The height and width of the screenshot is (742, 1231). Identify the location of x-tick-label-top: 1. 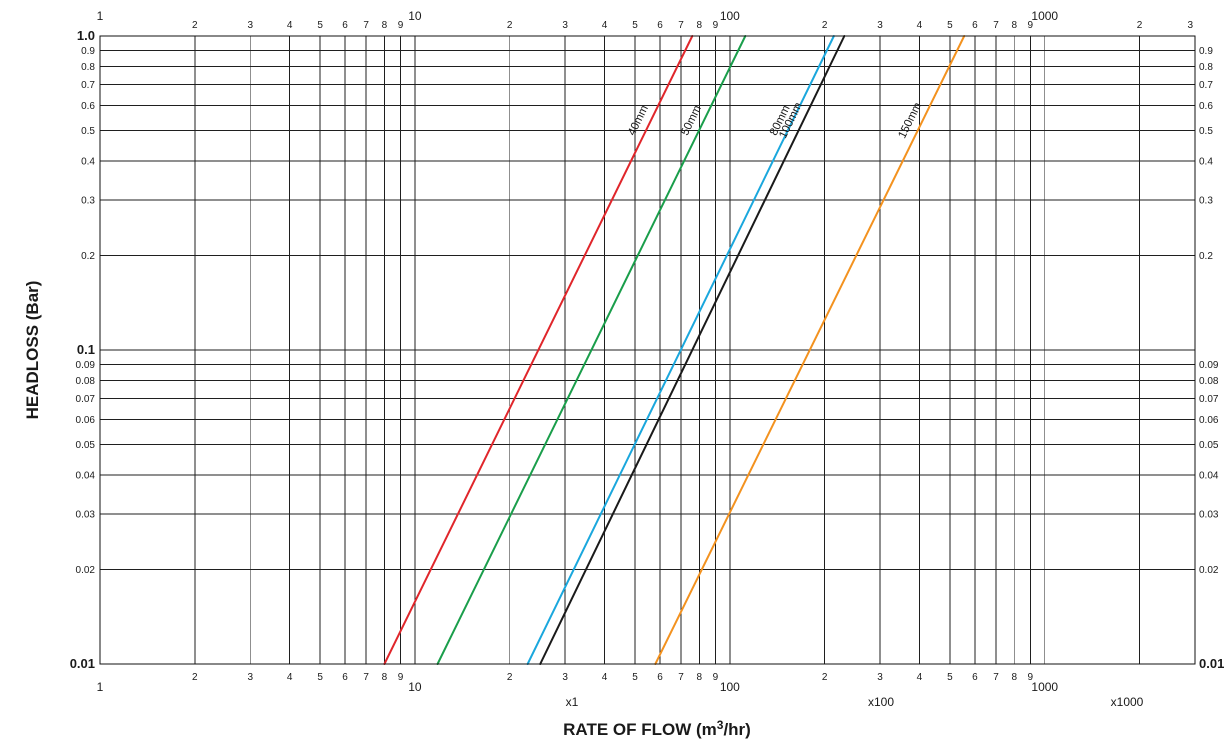
(100, 16).